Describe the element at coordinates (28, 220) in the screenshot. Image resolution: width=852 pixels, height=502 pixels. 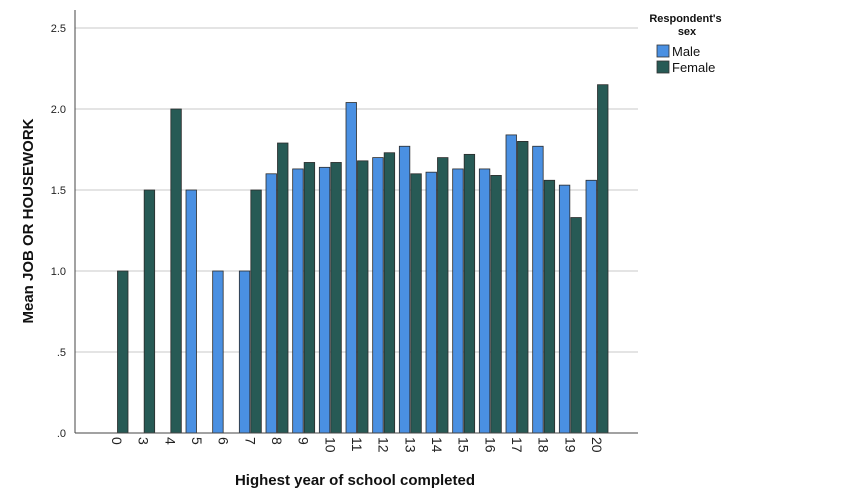
I see `y-axis-title: Mean JOB OR HOUSEWORK` at that location.